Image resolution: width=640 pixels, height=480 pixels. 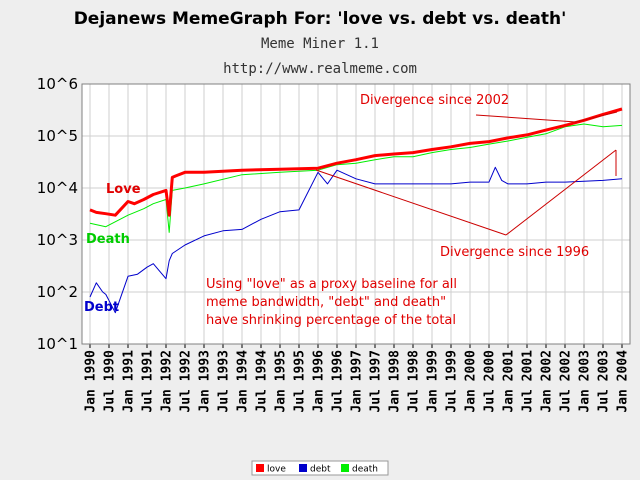 I want to click on x-tick-label: Jul 1990, so click(x=110, y=381).